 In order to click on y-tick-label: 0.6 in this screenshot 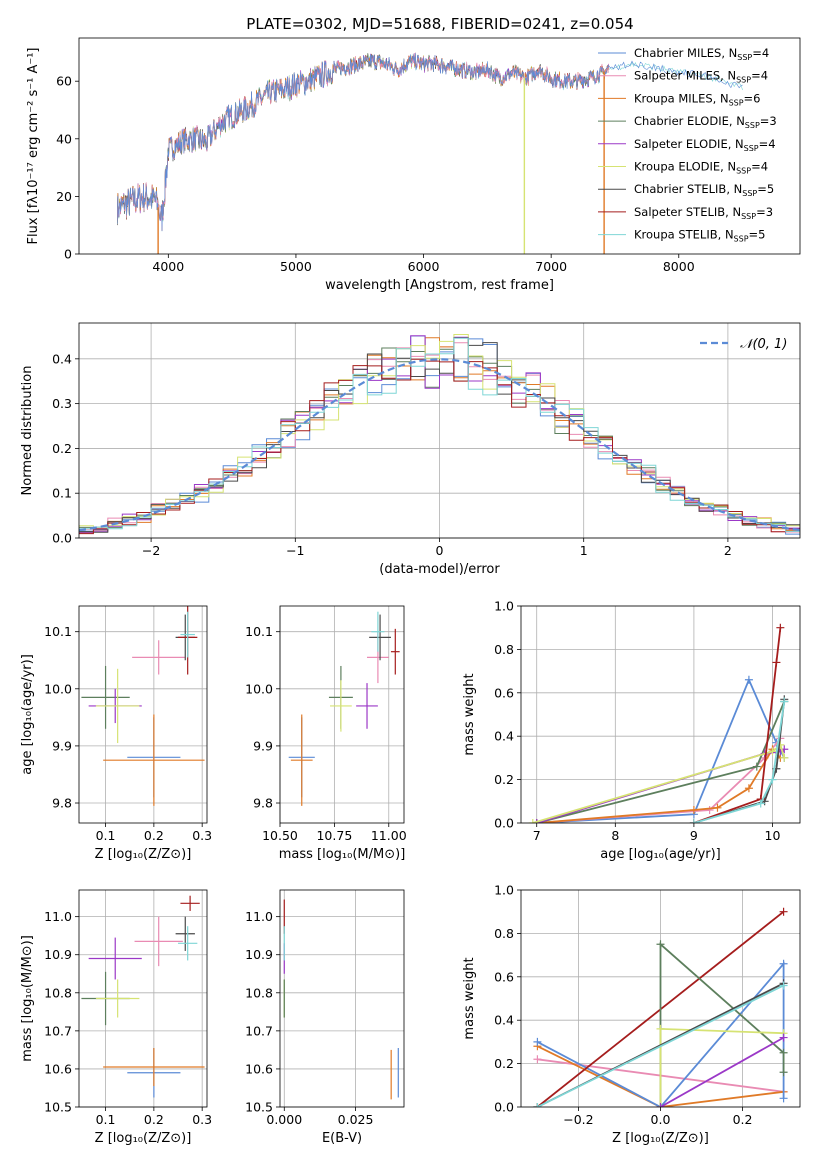, I will do `click(504, 692)`.